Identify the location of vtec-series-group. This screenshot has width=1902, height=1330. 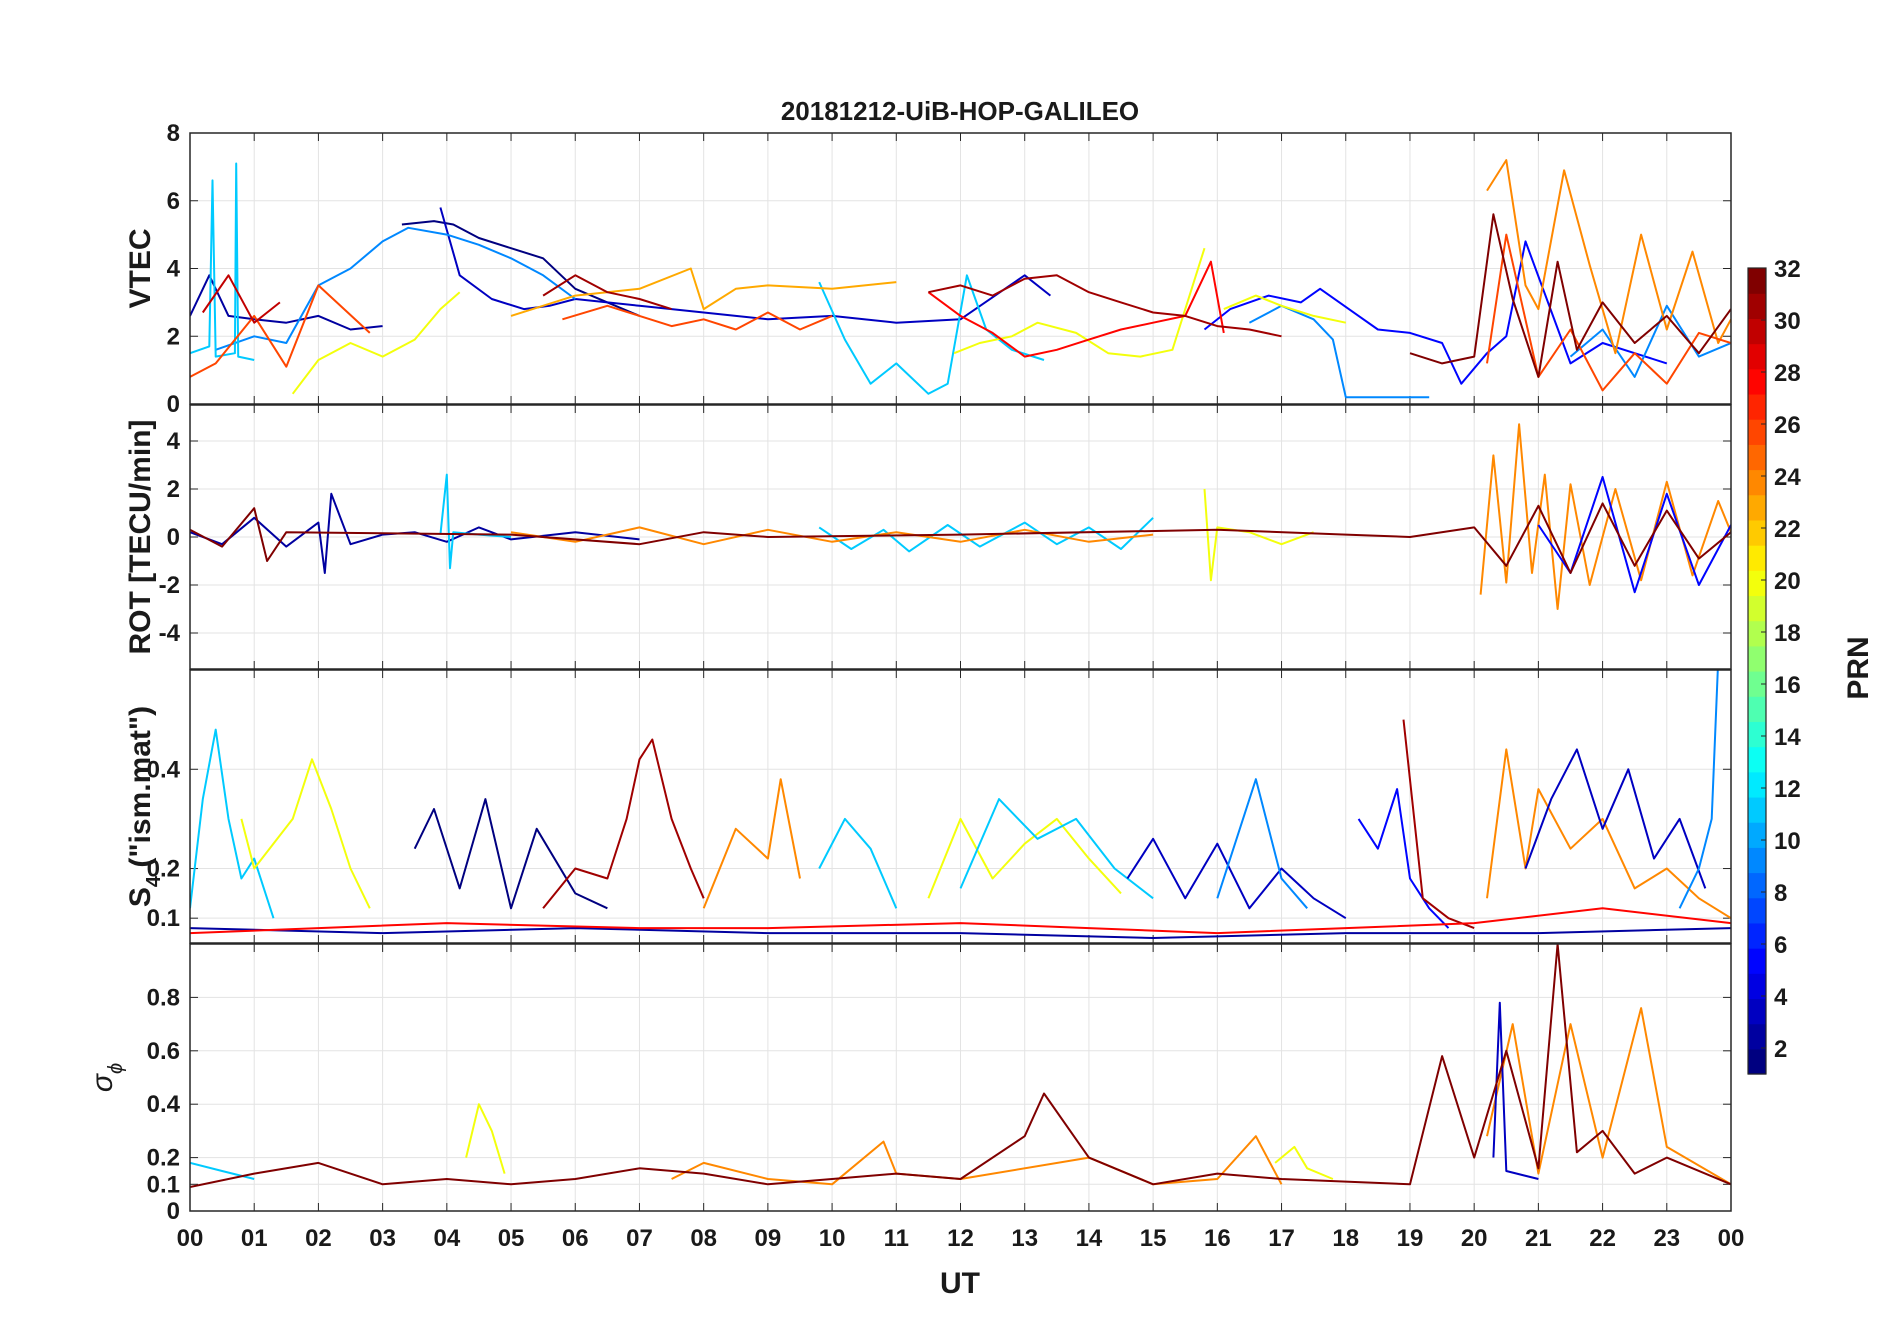
(960, 279).